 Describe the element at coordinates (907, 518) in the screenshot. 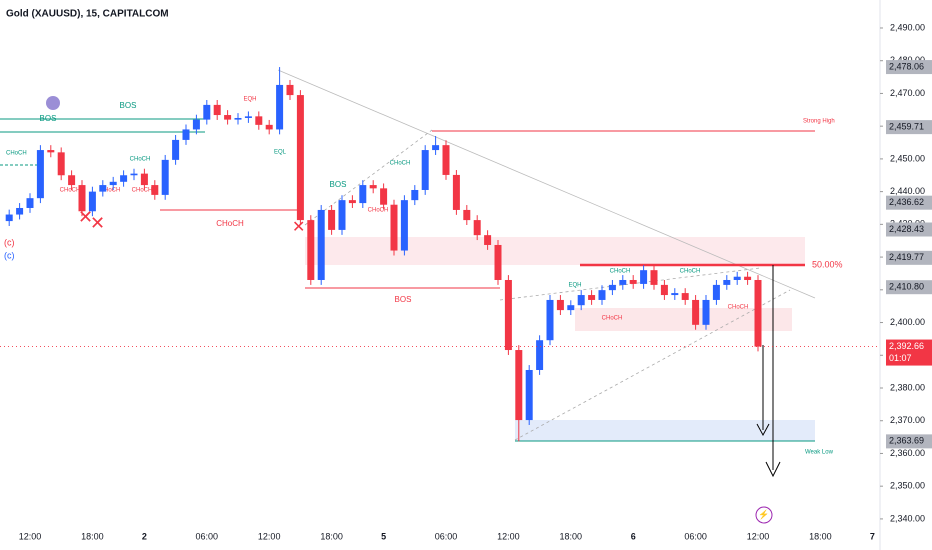

I see `y-tick-label: 2,340.00` at that location.